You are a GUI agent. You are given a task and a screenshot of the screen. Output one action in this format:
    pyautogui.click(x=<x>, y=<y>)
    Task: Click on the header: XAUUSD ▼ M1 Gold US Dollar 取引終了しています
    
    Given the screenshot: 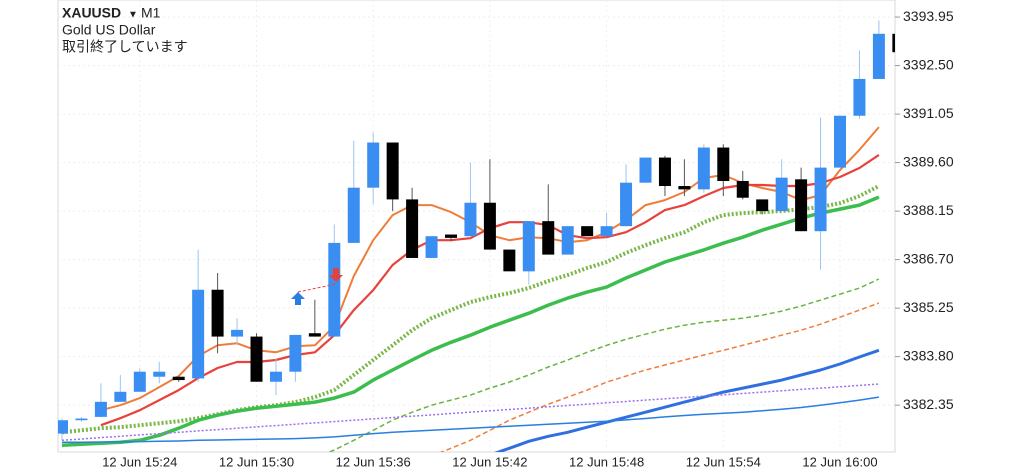 What is the action you would take?
    pyautogui.click(x=125, y=30)
    